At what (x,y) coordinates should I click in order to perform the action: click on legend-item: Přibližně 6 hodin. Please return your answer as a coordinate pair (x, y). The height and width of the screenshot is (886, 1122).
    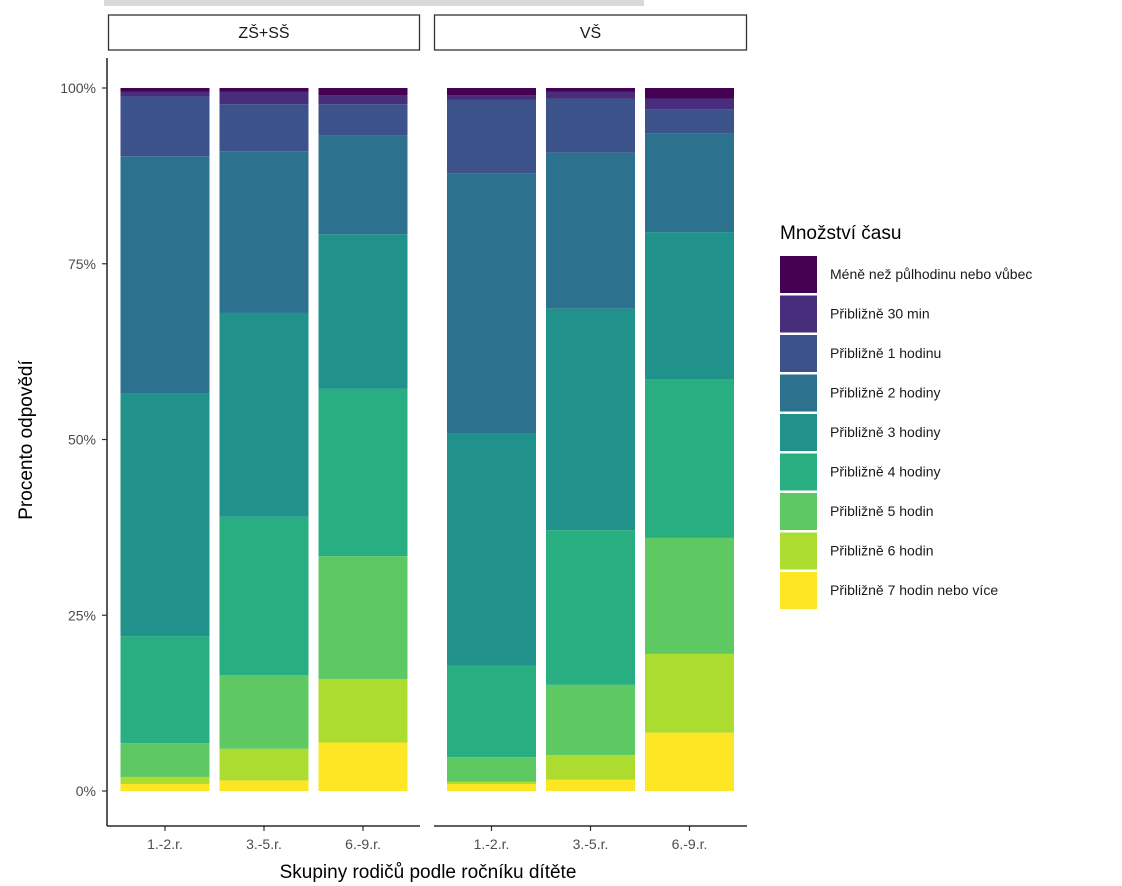
    Looking at the image, I should click on (857, 551).